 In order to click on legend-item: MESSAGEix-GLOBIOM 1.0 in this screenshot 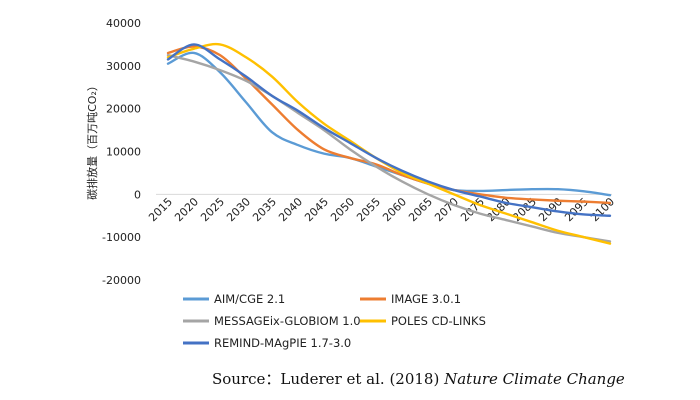, I will do `click(272, 321)`.